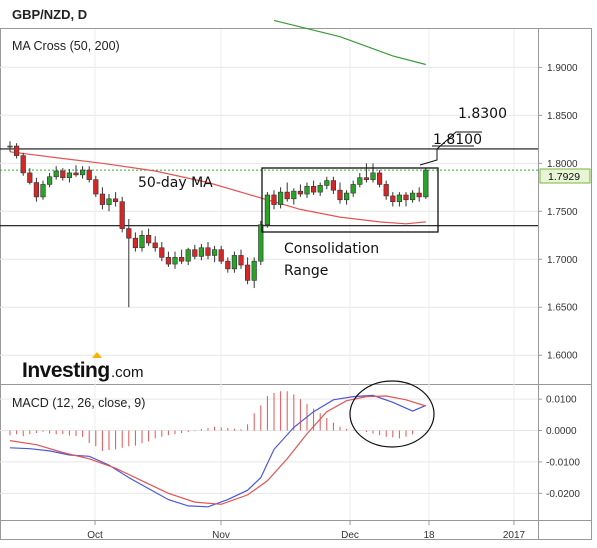 The width and height of the screenshot is (597, 548). Describe the element at coordinates (218, 421) in the screenshot. I see `macd-histogram` at that location.